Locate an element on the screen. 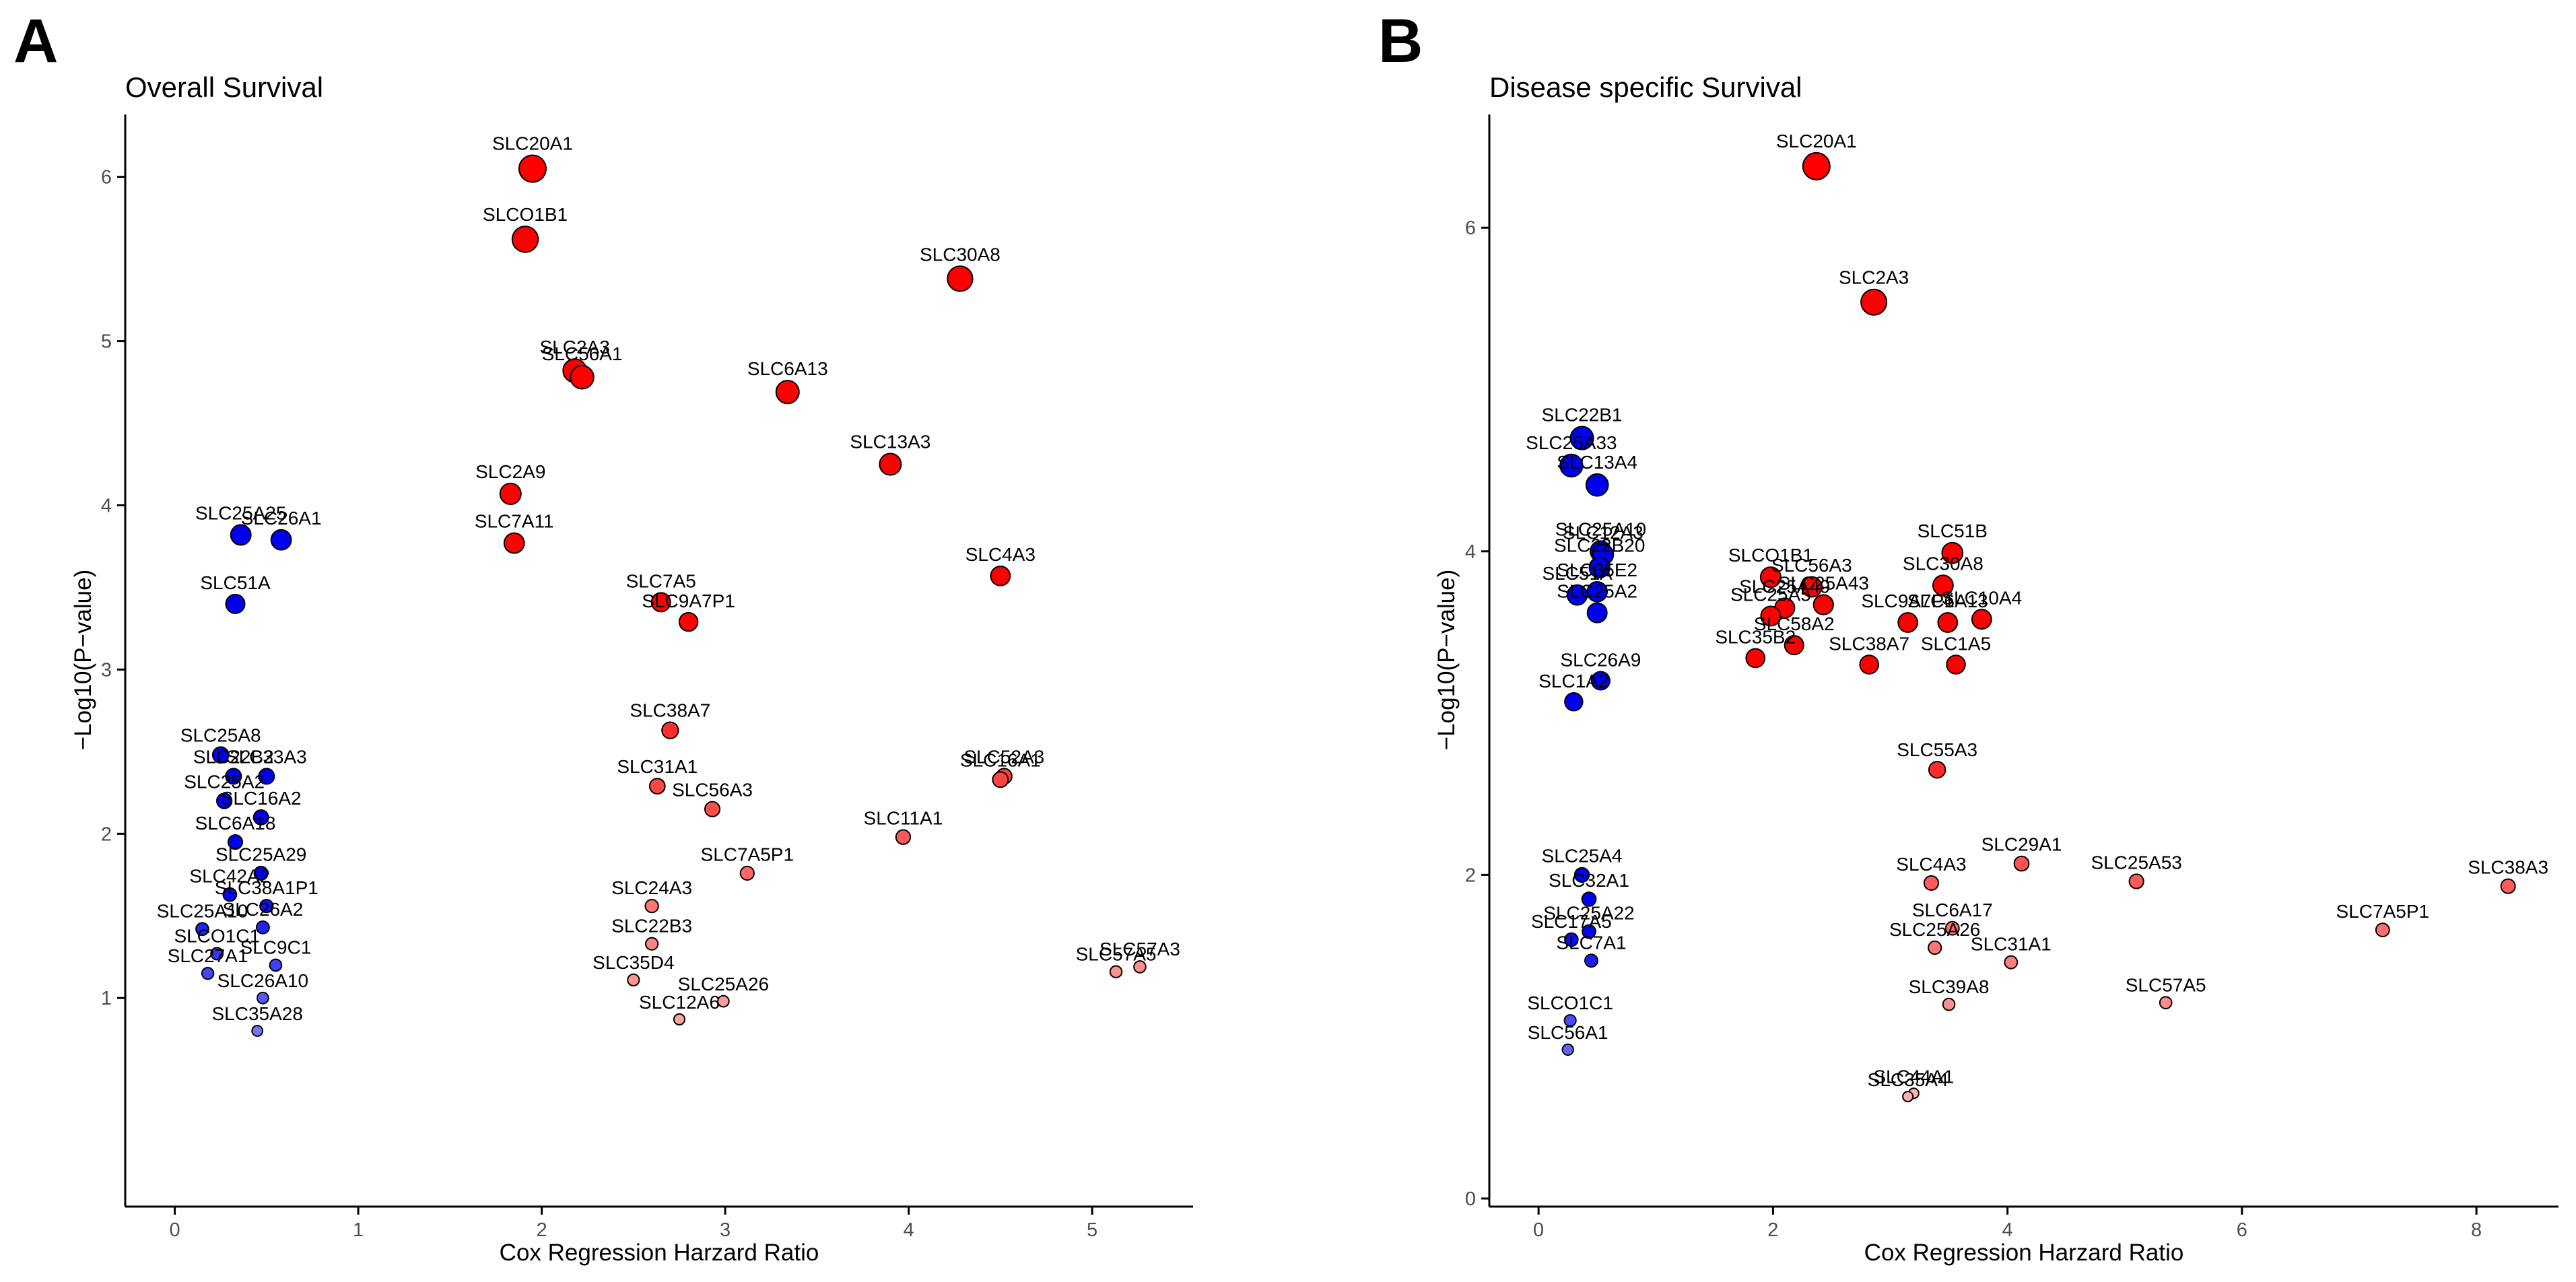 Image resolution: width=2576 pixels, height=1282 pixels. point-label: SLC38A1P1 is located at coordinates (266, 888).